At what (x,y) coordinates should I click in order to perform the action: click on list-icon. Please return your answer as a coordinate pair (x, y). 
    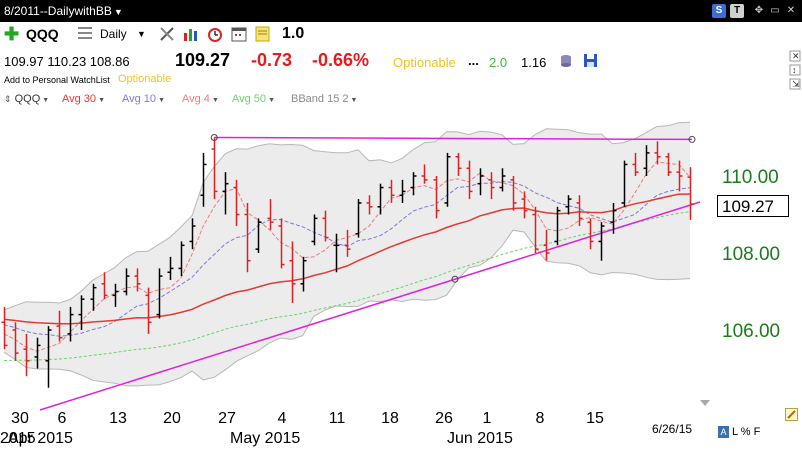
    Looking at the image, I should click on (85, 34).